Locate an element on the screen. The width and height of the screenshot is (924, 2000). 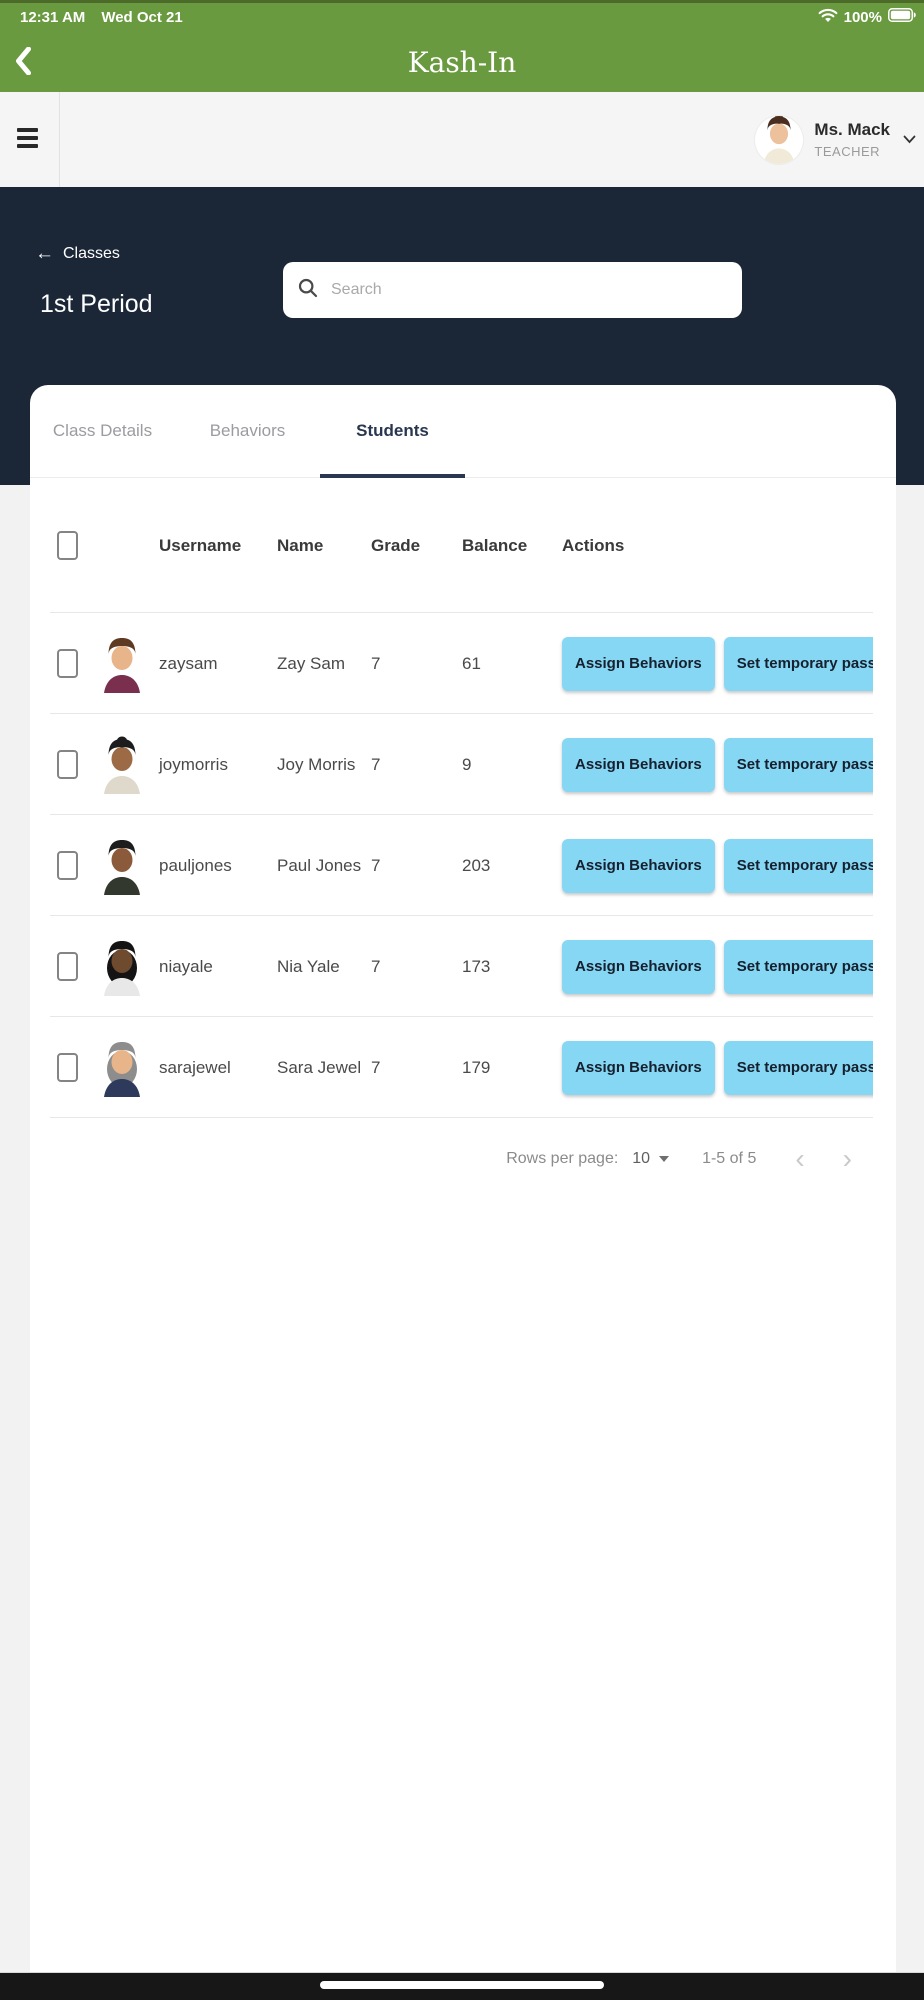
chevron-left-icon is located at coordinates (23, 62).